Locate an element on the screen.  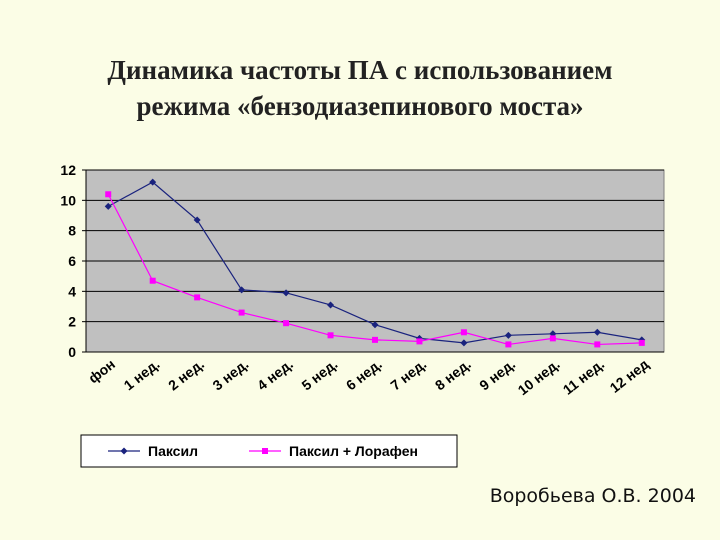
x-tick-label: 9 нед. is located at coordinates (497, 375).